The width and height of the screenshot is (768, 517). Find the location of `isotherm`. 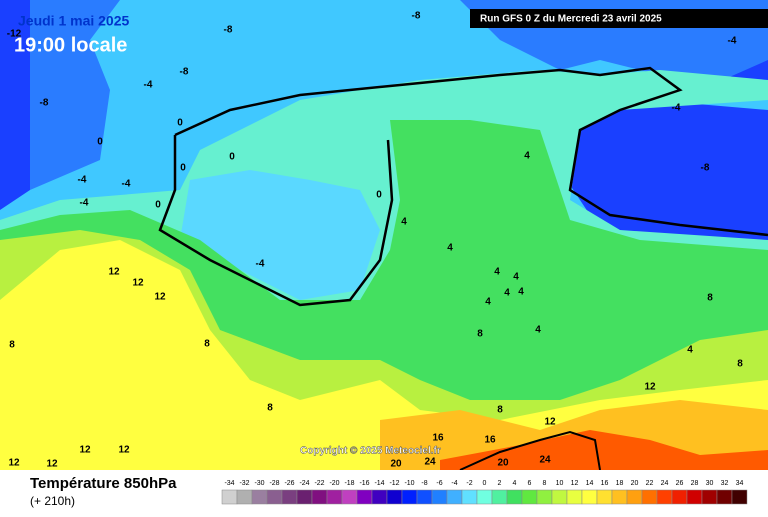

isotherm is located at coordinates (530, 450).